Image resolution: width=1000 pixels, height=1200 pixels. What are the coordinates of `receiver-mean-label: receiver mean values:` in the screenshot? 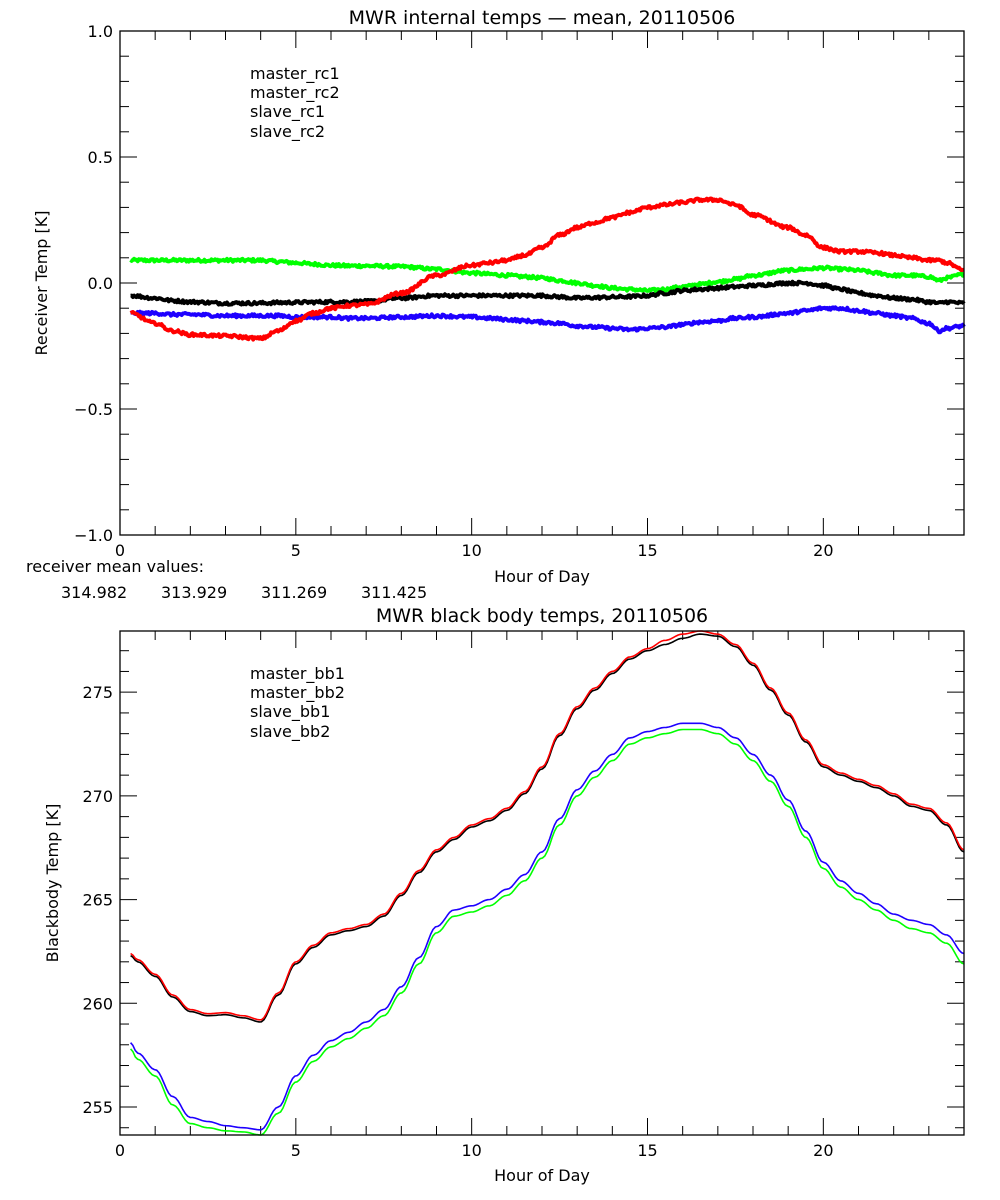 It's located at (115, 566).